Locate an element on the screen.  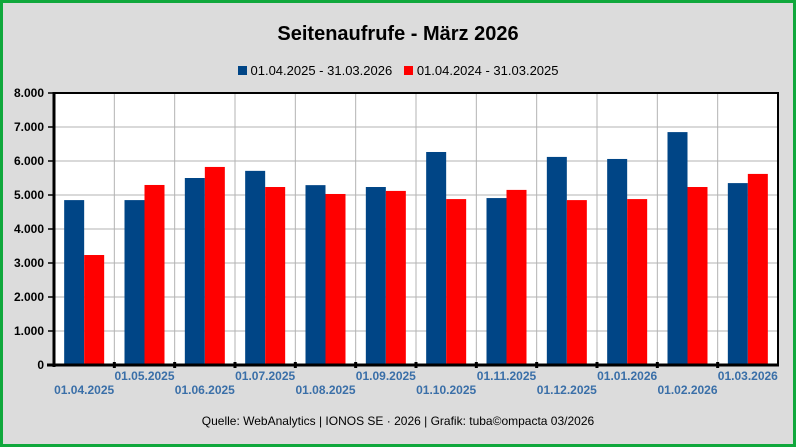
y-tick-label: 3.000 is located at coordinates (29, 263).